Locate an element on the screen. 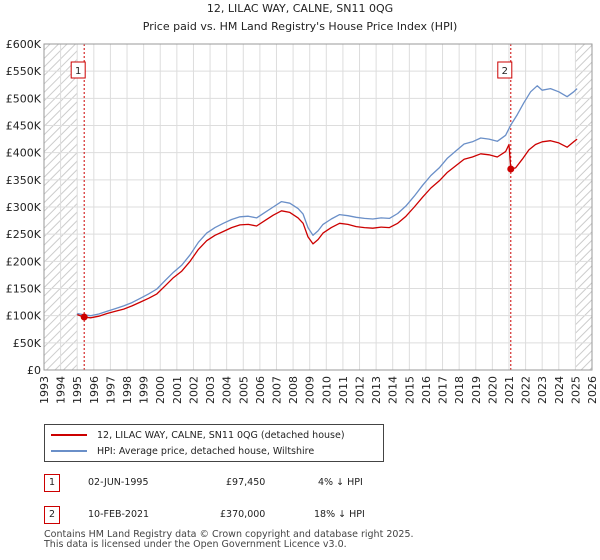  sale-label: 2 is located at coordinates (505, 71).